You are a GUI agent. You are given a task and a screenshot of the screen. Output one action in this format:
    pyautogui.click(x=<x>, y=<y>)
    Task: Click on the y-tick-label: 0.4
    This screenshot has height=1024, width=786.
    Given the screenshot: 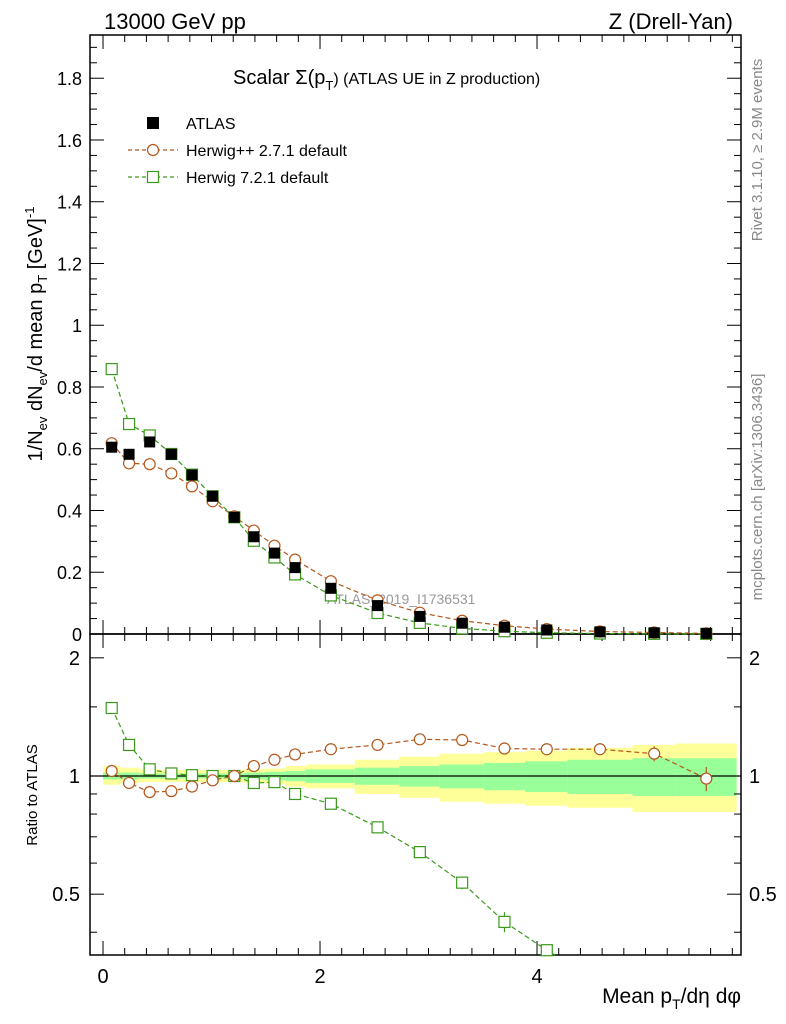 What is the action you would take?
    pyautogui.click(x=69, y=511)
    